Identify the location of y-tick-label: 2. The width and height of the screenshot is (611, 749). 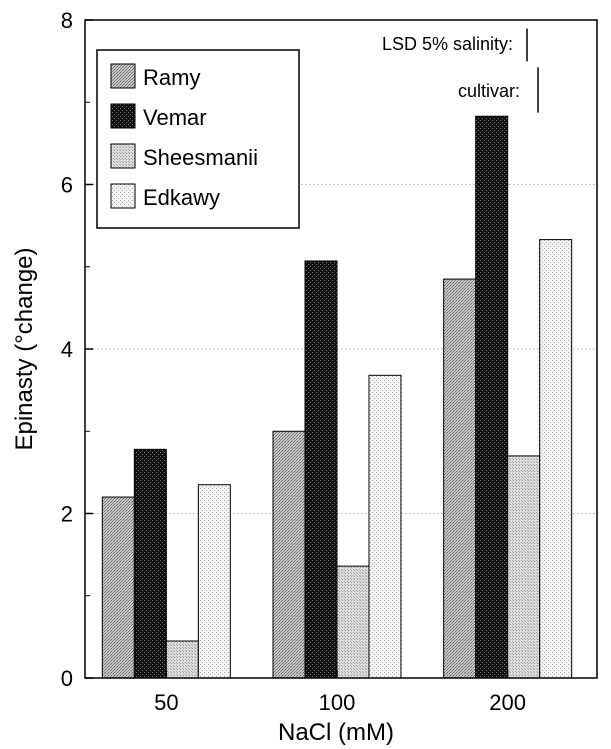
(67, 514).